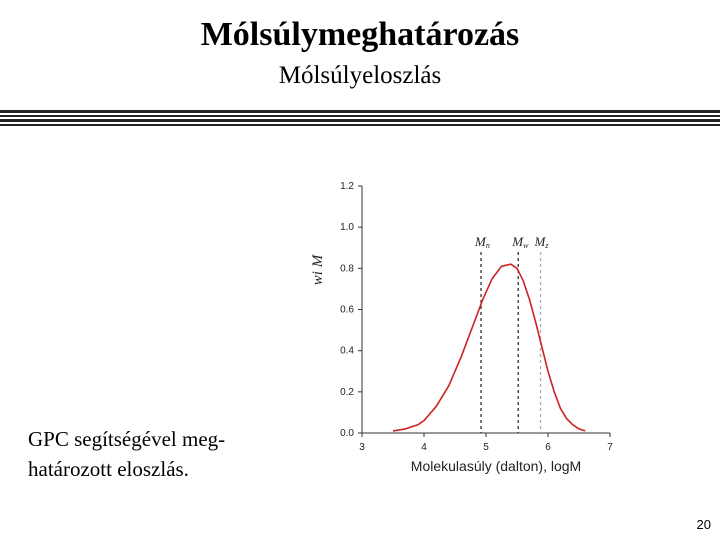 The image size is (720, 540). I want to click on x-tick-label: 6, so click(548, 447).